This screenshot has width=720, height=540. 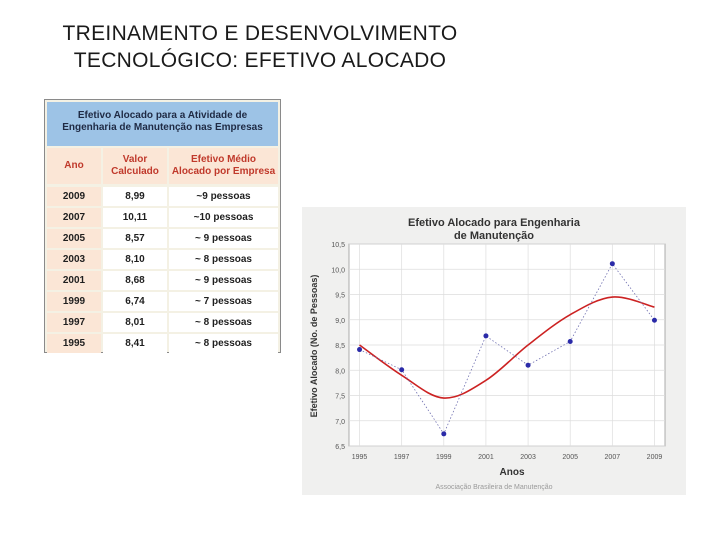 What do you see at coordinates (74, 280) in the screenshot?
I see `cell-year: 2001` at bounding box center [74, 280].